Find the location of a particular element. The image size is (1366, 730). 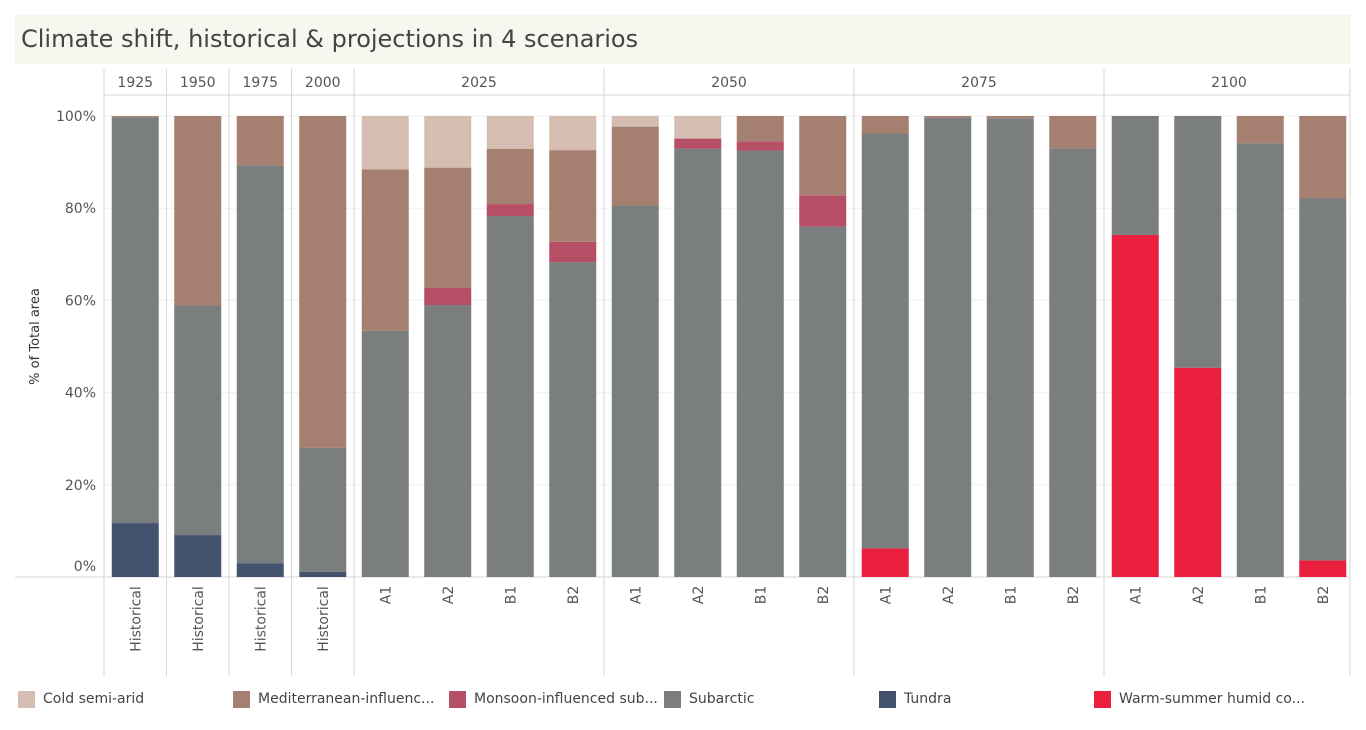

legend-item: Subarctic is located at coordinates (709, 699).